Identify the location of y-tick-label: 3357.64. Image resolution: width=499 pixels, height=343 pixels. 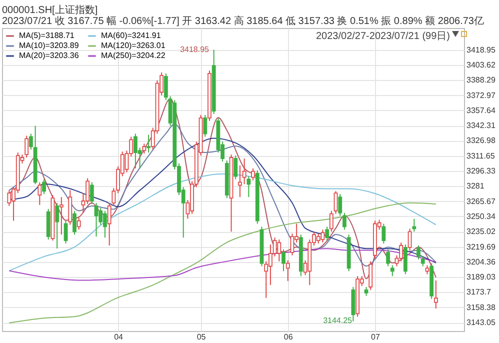
(481, 110).